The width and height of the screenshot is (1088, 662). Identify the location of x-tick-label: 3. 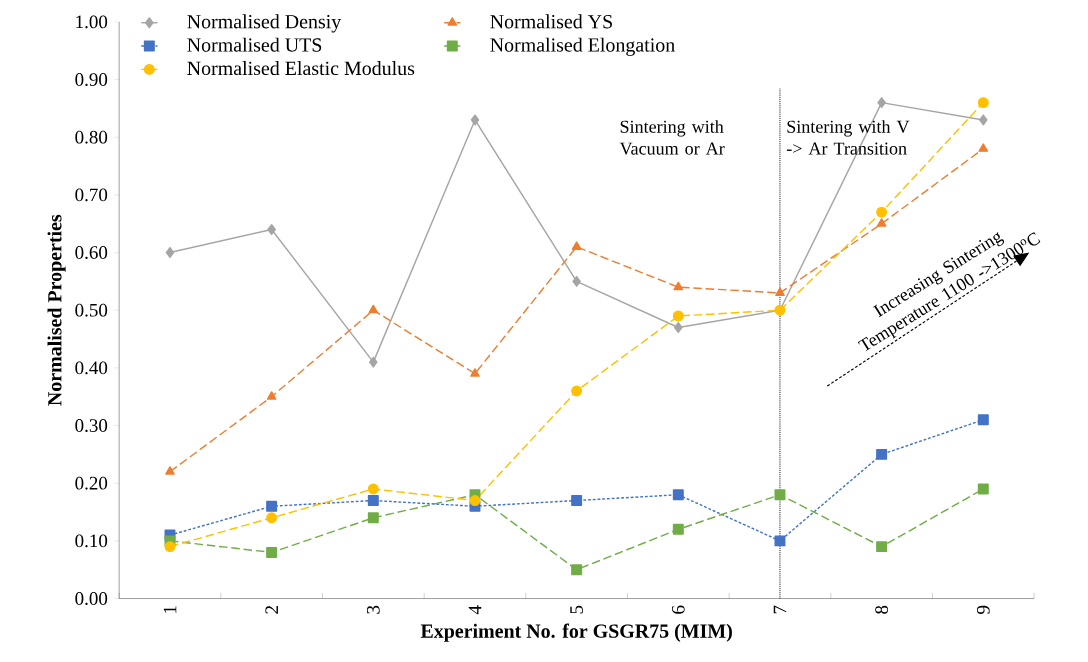
(373, 609).